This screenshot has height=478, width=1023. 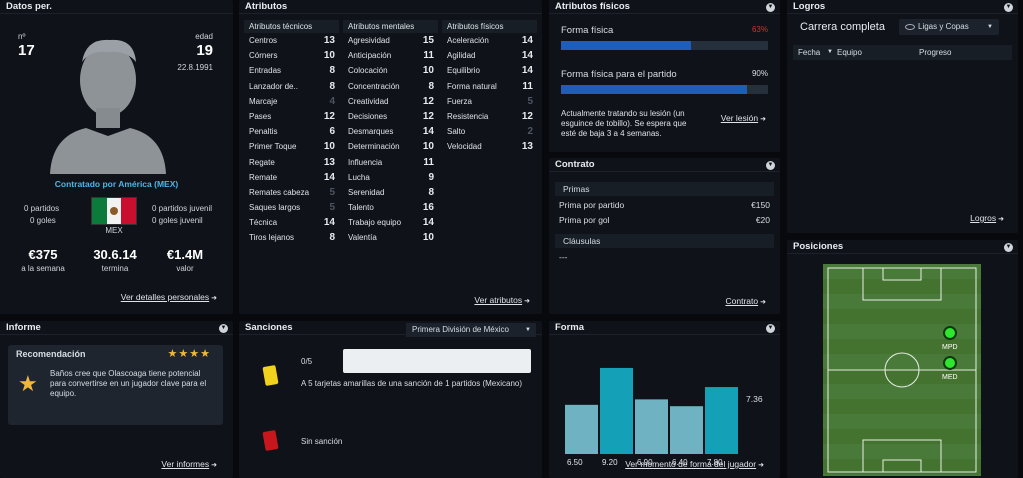 What do you see at coordinates (745, 301) in the screenshot?
I see `contract-link: Contrato ➜` at bounding box center [745, 301].